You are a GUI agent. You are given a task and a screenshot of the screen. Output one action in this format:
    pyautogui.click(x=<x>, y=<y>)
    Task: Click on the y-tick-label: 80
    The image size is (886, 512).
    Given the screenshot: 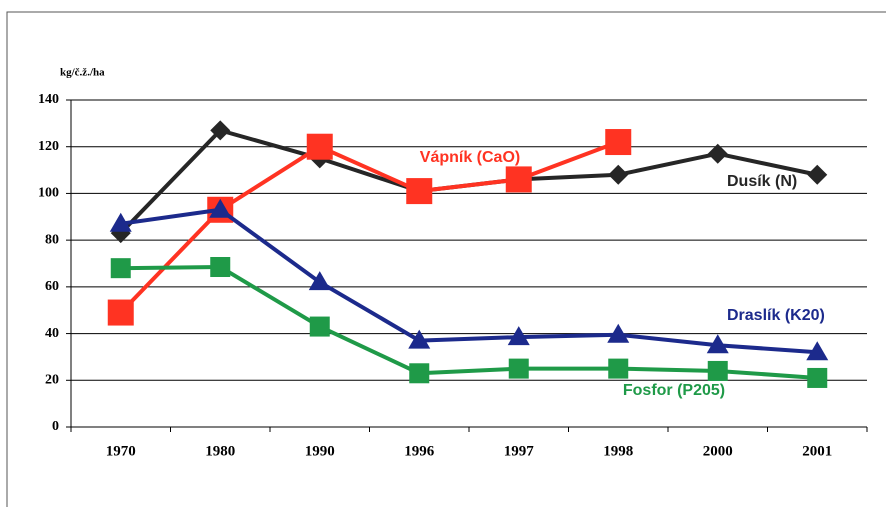 What is the action you would take?
    pyautogui.click(x=52, y=239)
    